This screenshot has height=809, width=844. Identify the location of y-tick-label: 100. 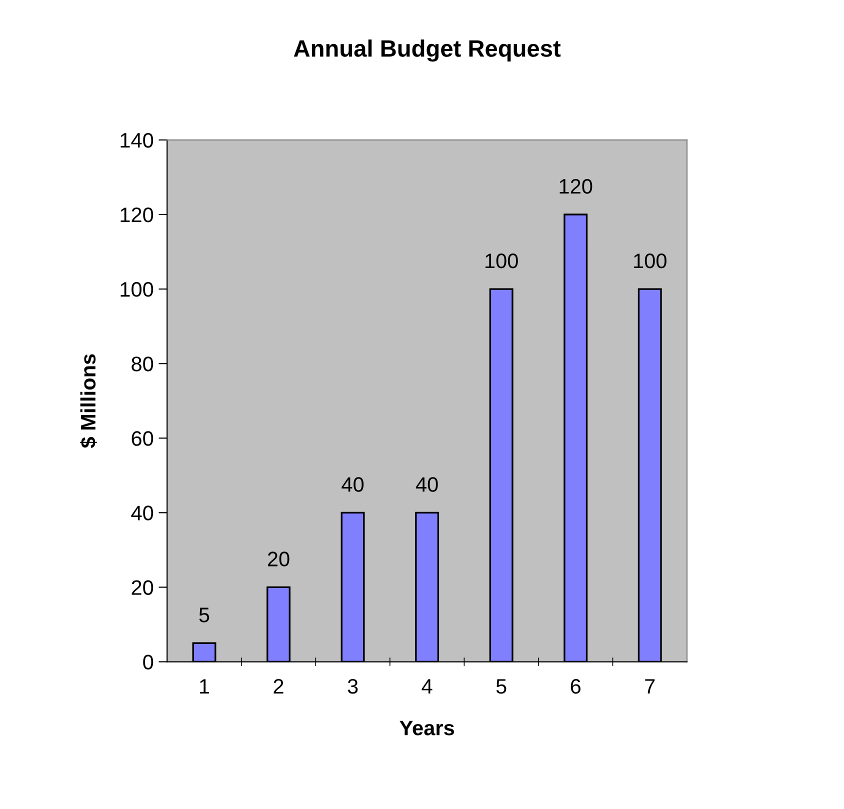
(137, 289).